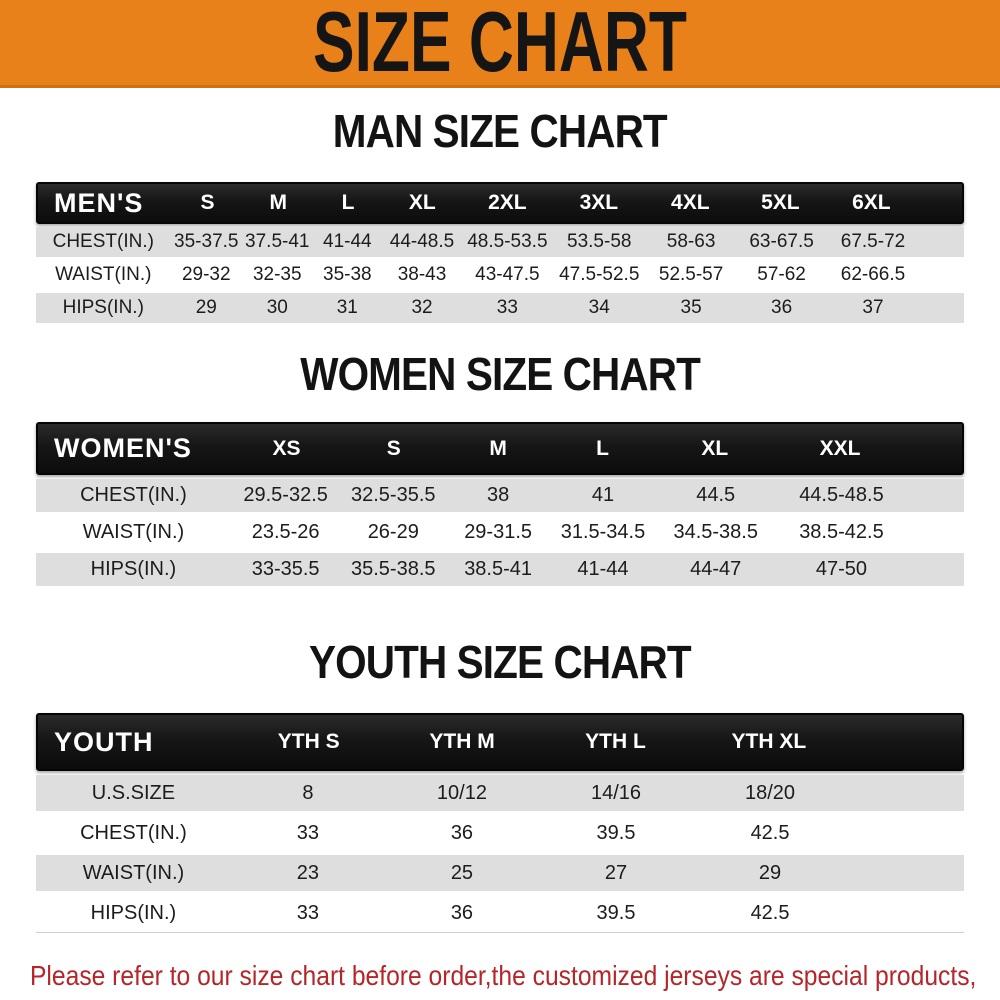 Image resolution: width=1000 pixels, height=1000 pixels. Describe the element at coordinates (690, 202) in the screenshot. I see `column-header: 4XL` at that location.